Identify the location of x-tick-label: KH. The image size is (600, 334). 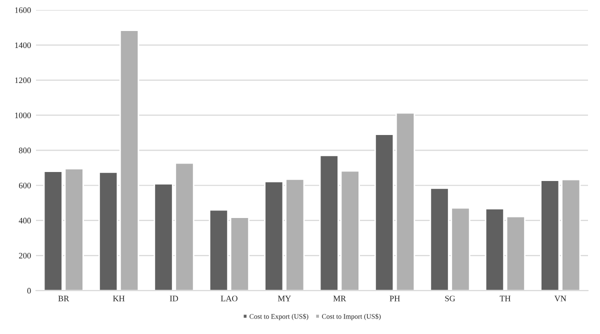
(119, 299).